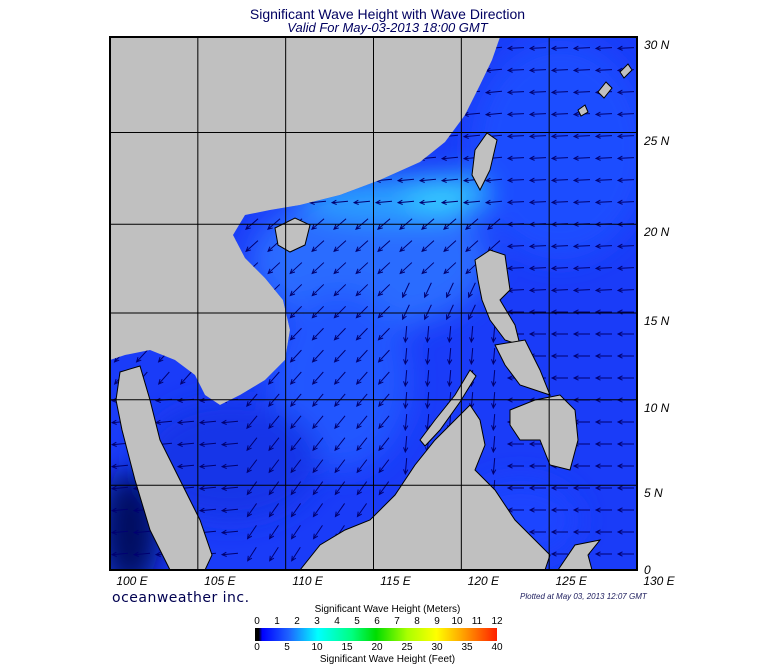 This screenshot has width=775, height=665. I want to click on lon-label: 110 E, so click(307, 581).